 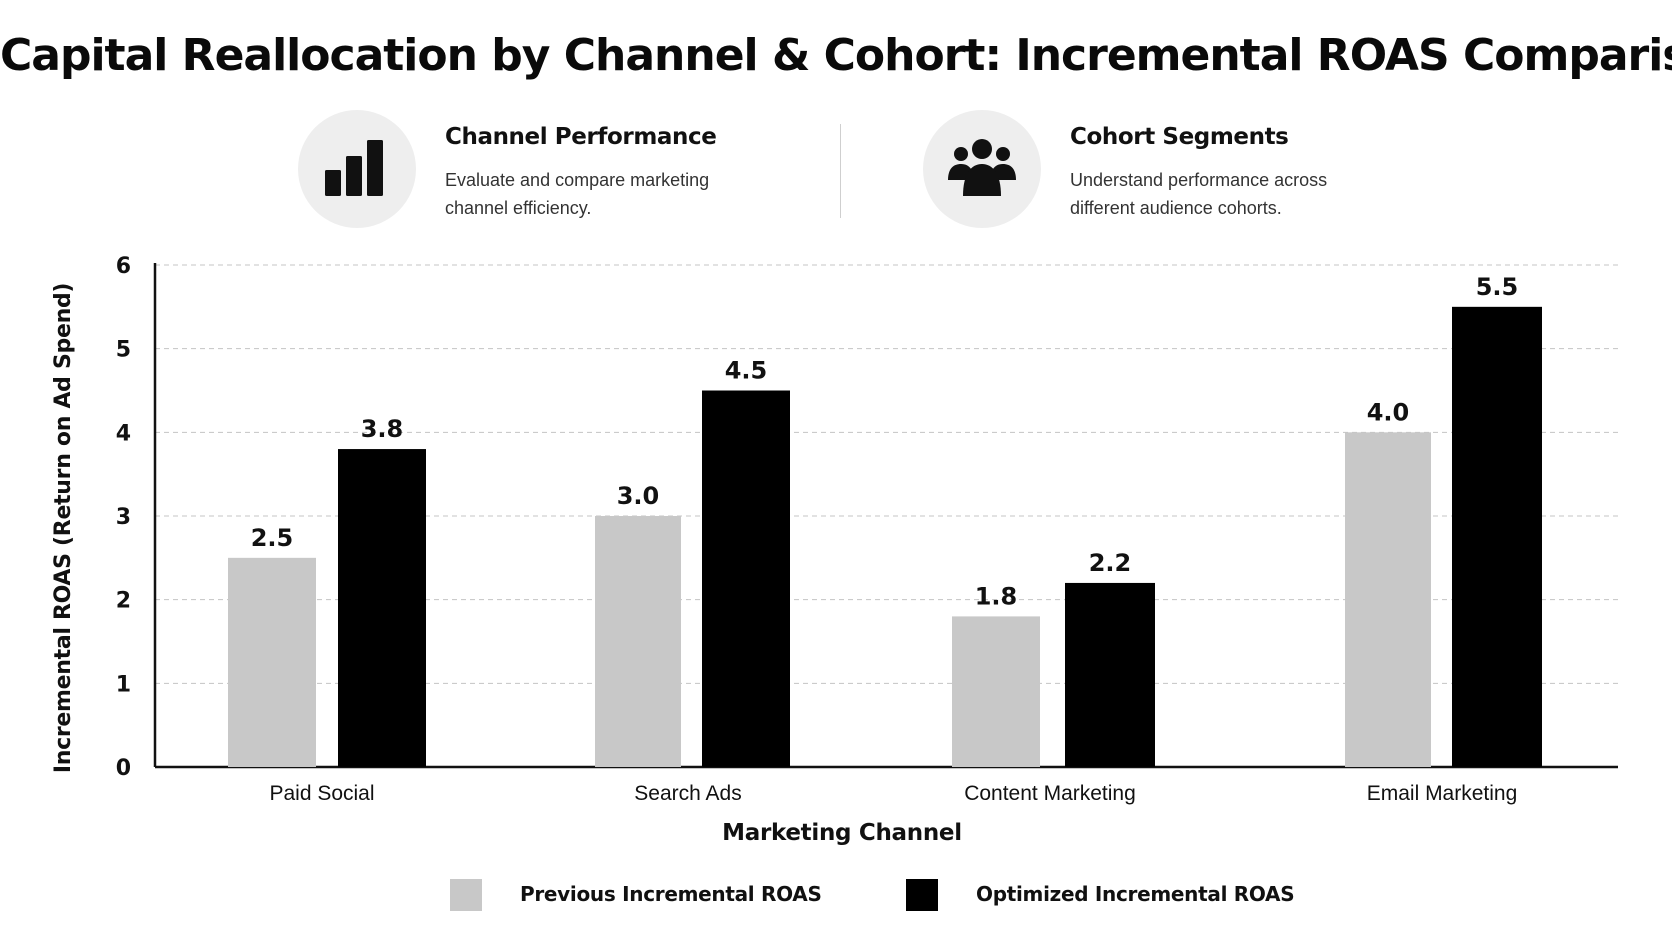 What do you see at coordinates (687, 793) in the screenshot?
I see `x-tick-label: Search Ads` at bounding box center [687, 793].